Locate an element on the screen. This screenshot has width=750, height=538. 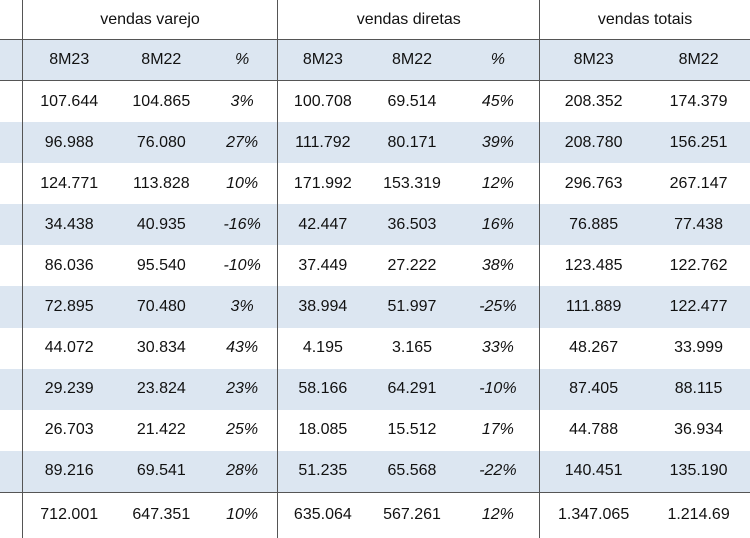
value-cell: 111.889 is located at coordinates (593, 307).